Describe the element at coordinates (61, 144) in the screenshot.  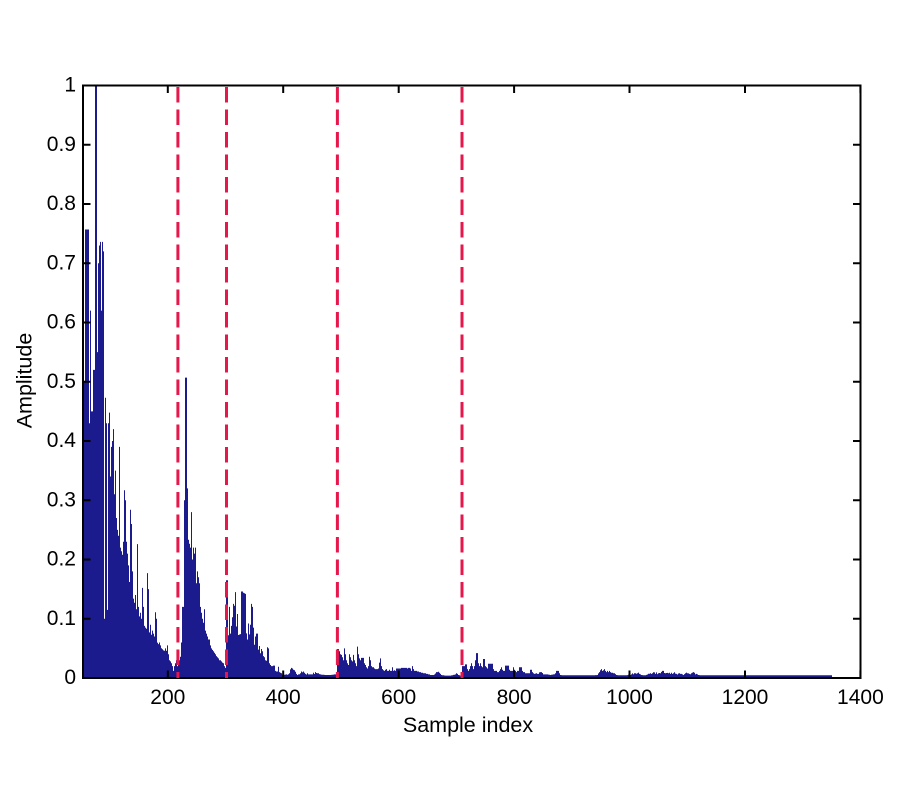
I see `svg-text: 0.9` at that location.